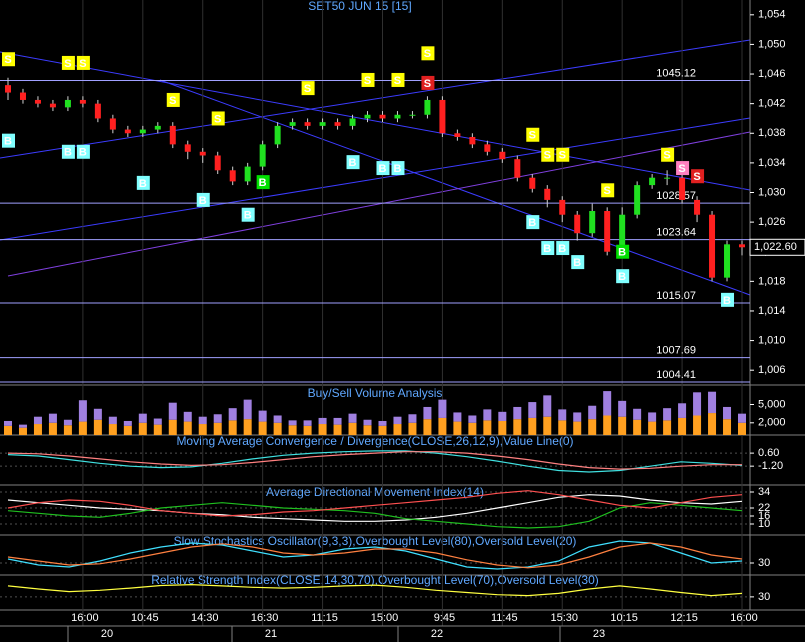 This screenshot has width=805, height=642. What do you see at coordinates (772, 104) in the screenshot?
I see `y-tick-label: 1,042` at bounding box center [772, 104].